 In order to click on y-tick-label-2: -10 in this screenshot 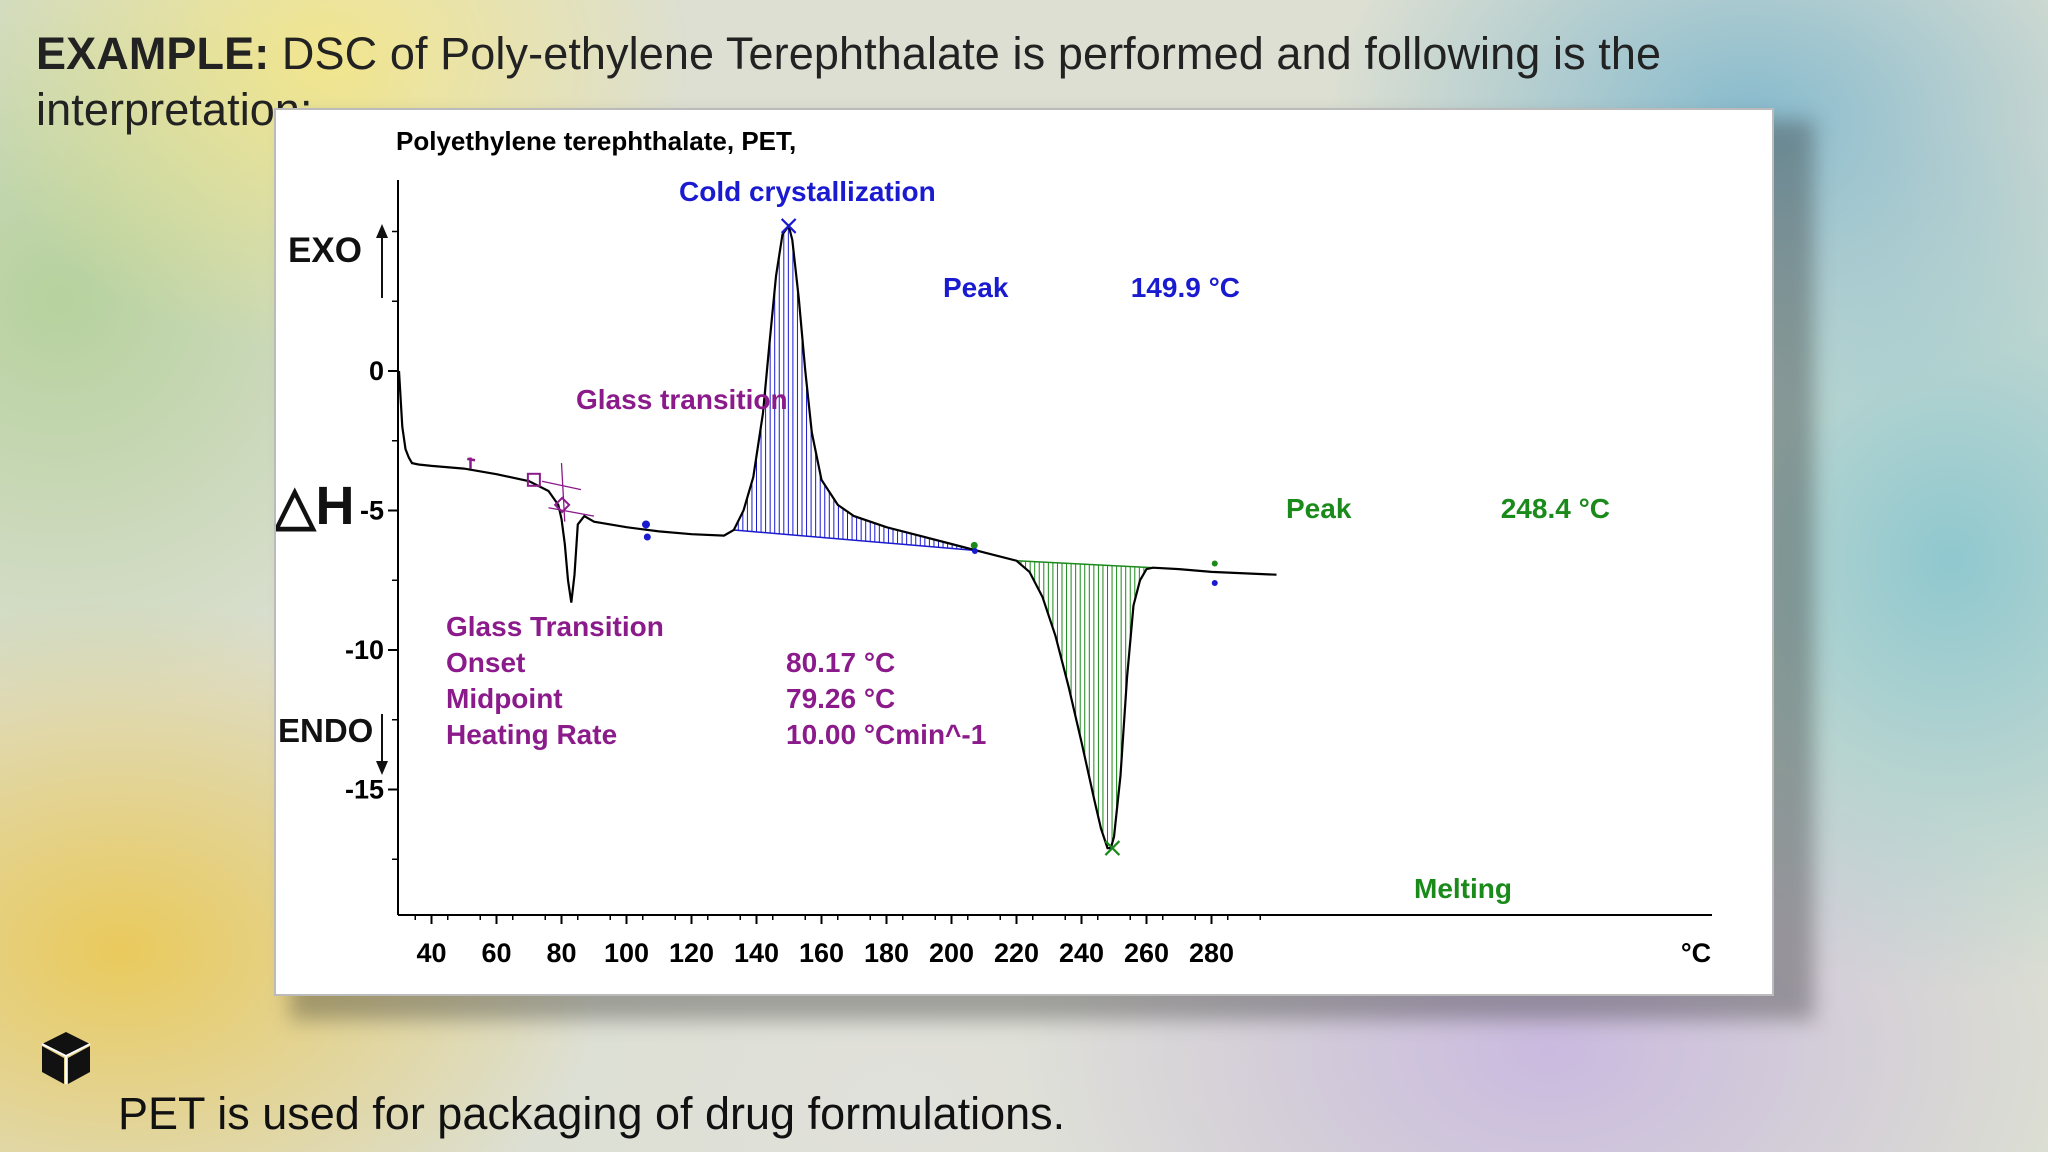, I will do `click(364, 650)`.